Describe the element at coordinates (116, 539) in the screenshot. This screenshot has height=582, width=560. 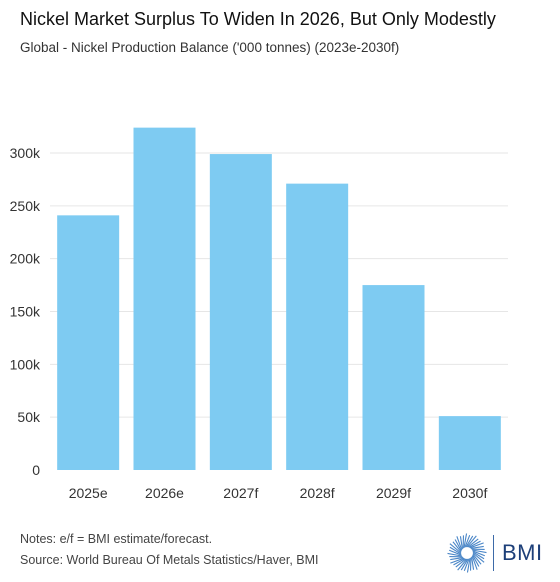
I see `chart-notes: Notes: e/f = BMI estimate/forecast.` at that location.